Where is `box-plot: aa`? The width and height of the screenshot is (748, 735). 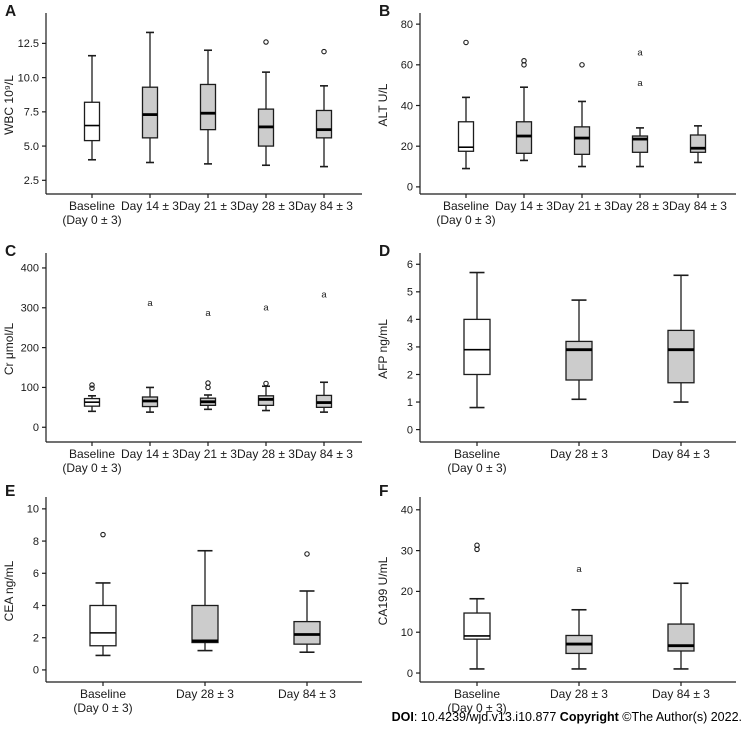 box-plot: aa is located at coordinates (640, 108).